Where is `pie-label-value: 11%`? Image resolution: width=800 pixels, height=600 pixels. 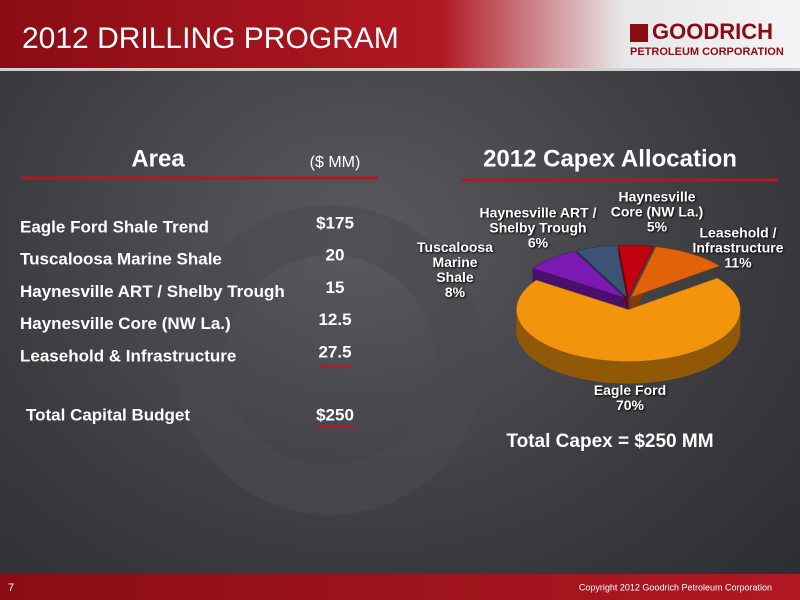 pie-label-value: 11% is located at coordinates (738, 262).